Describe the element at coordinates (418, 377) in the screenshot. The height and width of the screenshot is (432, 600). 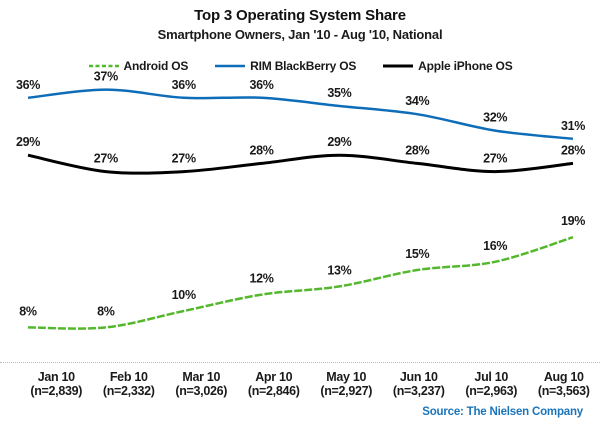
I see `axis-month-label: Jun 10` at that location.